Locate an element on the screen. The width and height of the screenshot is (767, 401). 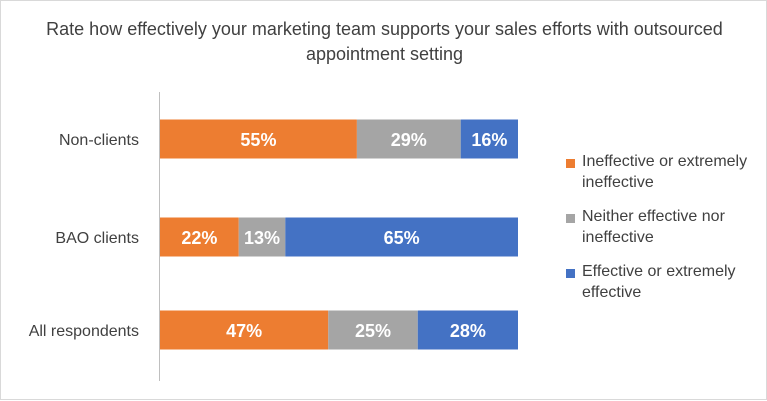
data-label-all-respondents-ineffective-or-extremely-ineffective: 47% is located at coordinates (244, 331).